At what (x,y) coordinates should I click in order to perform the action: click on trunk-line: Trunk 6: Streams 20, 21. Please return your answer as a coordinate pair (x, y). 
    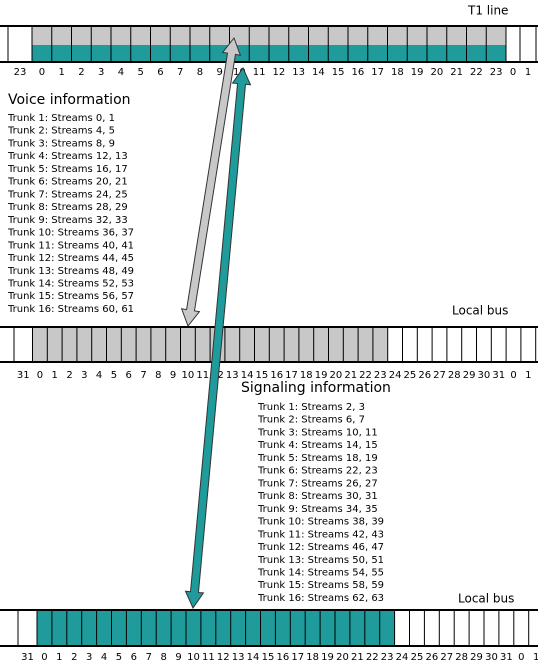
    Looking at the image, I should click on (67, 182).